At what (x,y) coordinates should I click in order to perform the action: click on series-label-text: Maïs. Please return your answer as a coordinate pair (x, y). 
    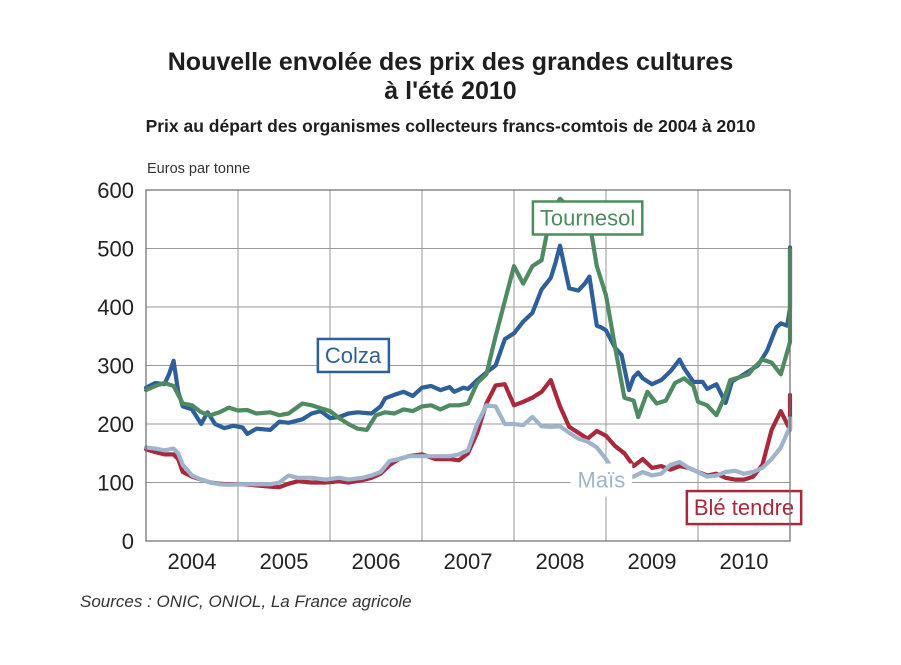
    Looking at the image, I should click on (602, 480).